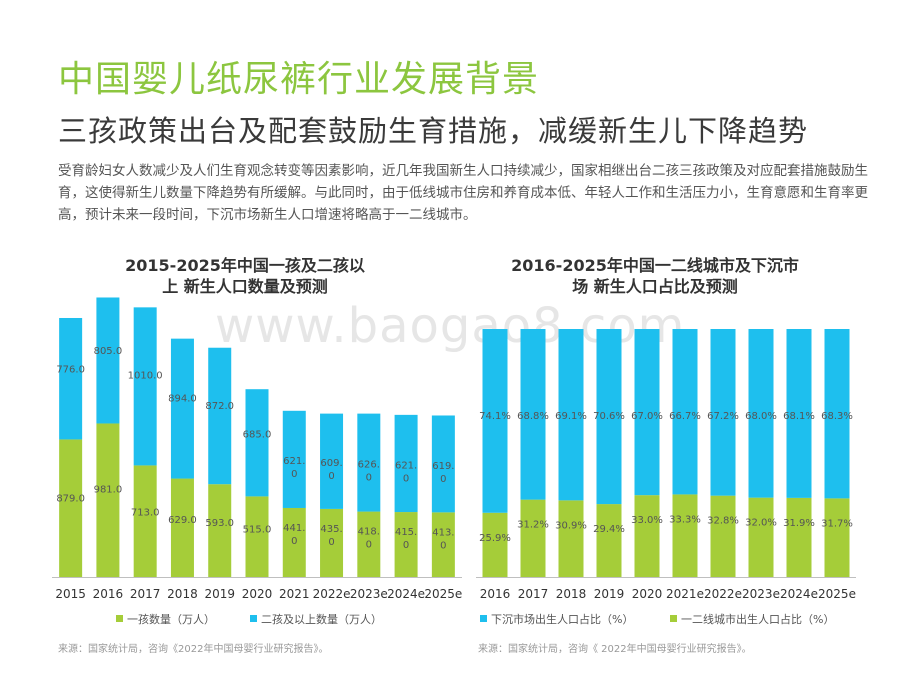  Describe the element at coordinates (219, 406) in the screenshot. I see `chart1-label-second-child-2019: 872.0` at that location.